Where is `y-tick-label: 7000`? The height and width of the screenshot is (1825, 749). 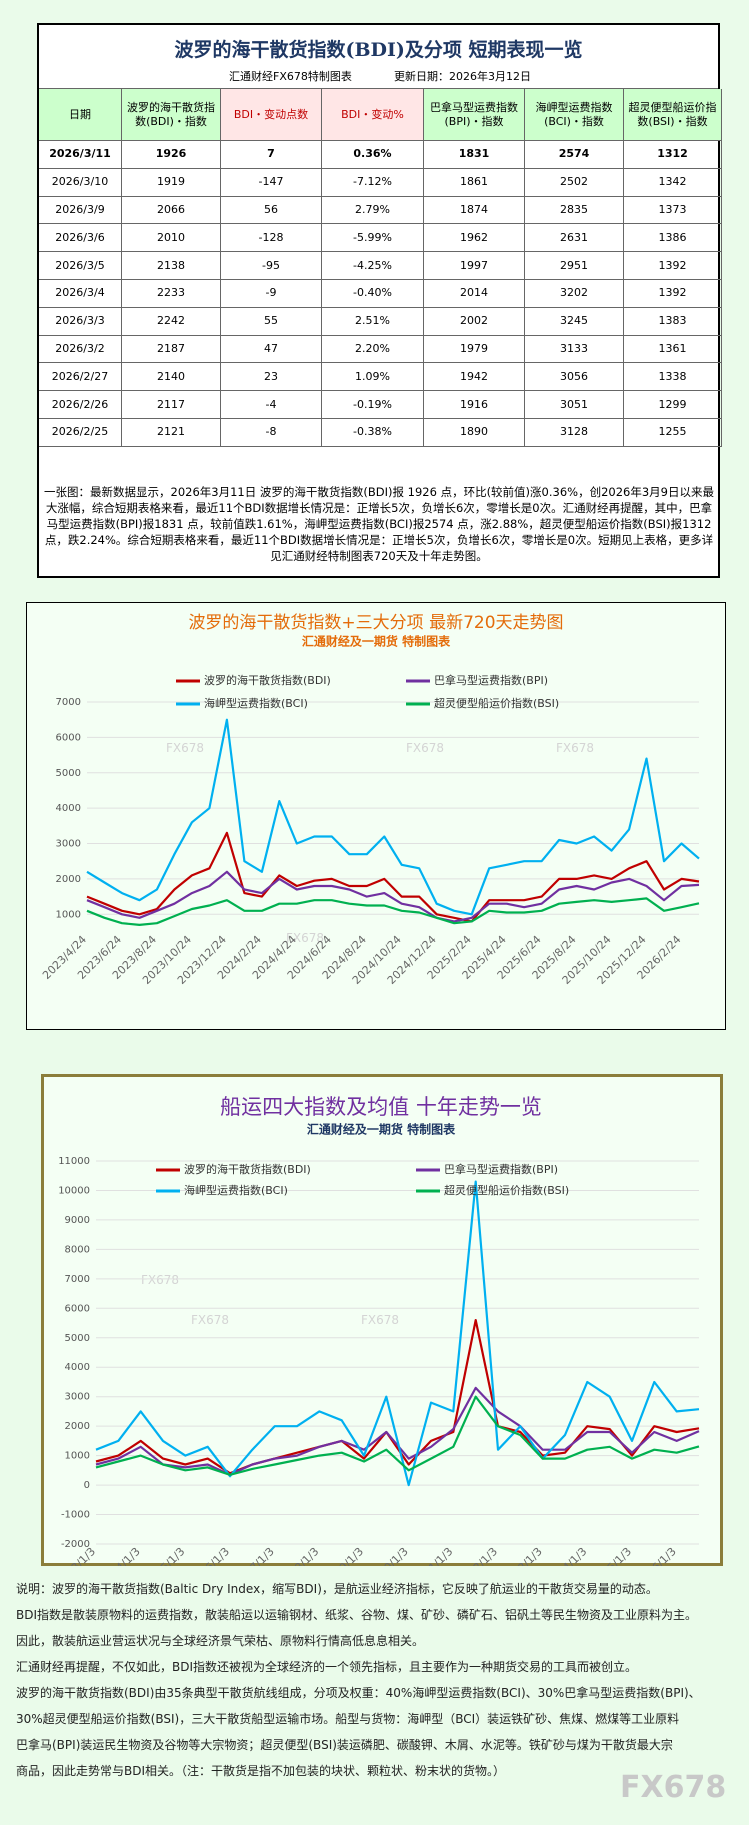 y-tick-label: 7000 is located at coordinates (68, 702).